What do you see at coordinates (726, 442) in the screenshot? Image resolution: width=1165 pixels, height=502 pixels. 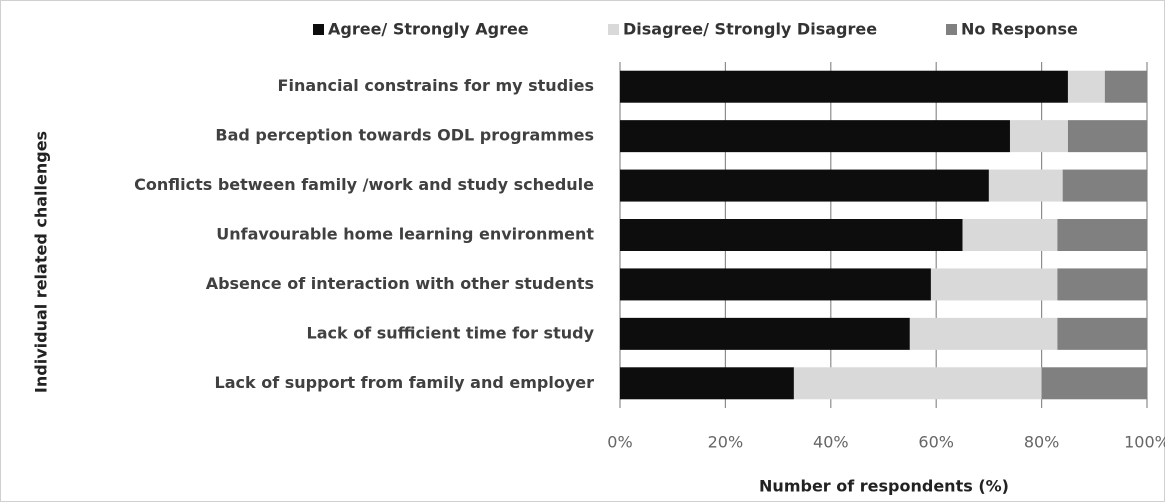 I see `x-tick-label: 20%` at bounding box center [726, 442].